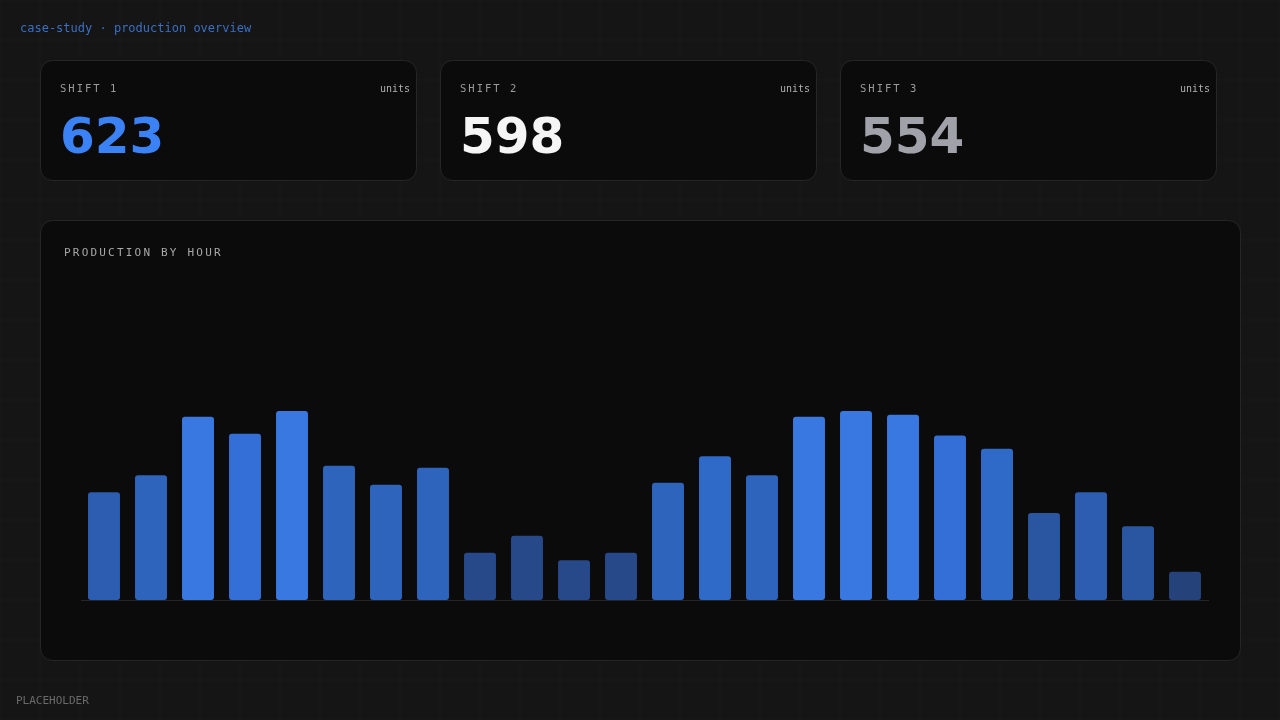 The image size is (1280, 720). I want to click on text: SHIFT 2, so click(489, 88).